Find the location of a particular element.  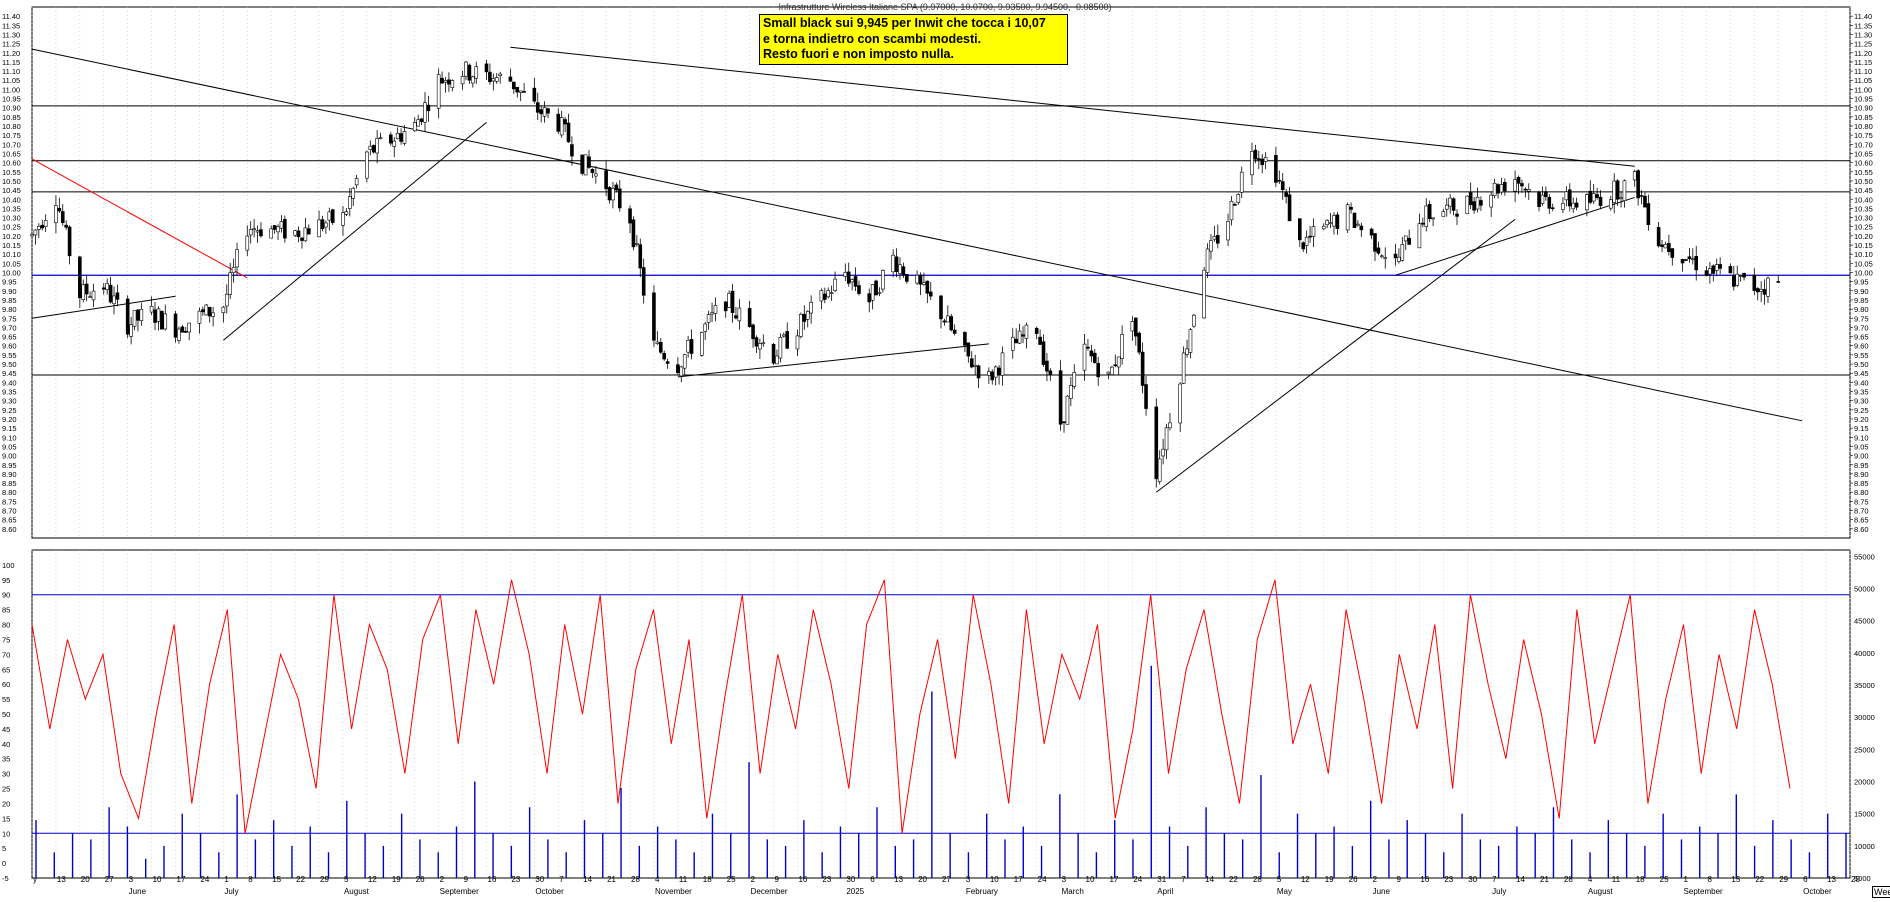

y-tick-label-right: 11.20 is located at coordinates (1863, 53).